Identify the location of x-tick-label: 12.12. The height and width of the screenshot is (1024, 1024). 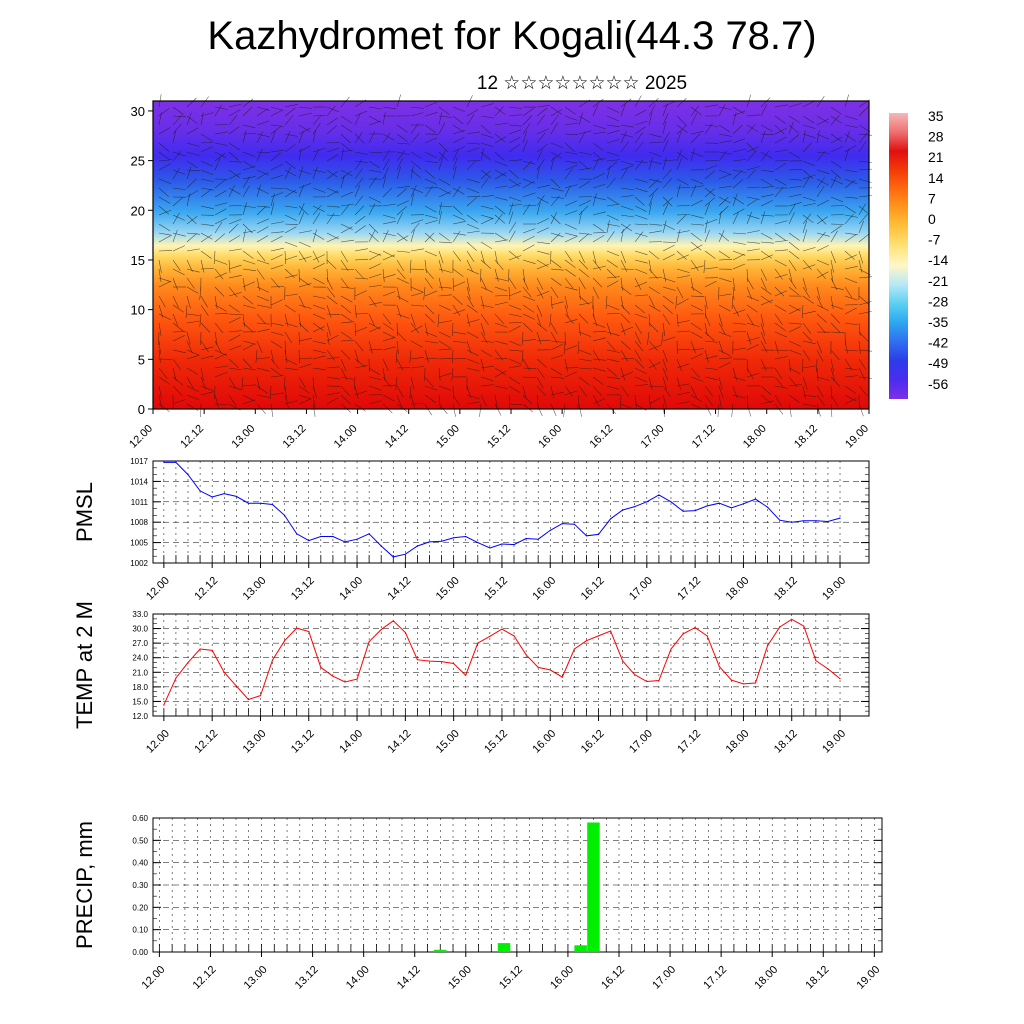
(192, 437).